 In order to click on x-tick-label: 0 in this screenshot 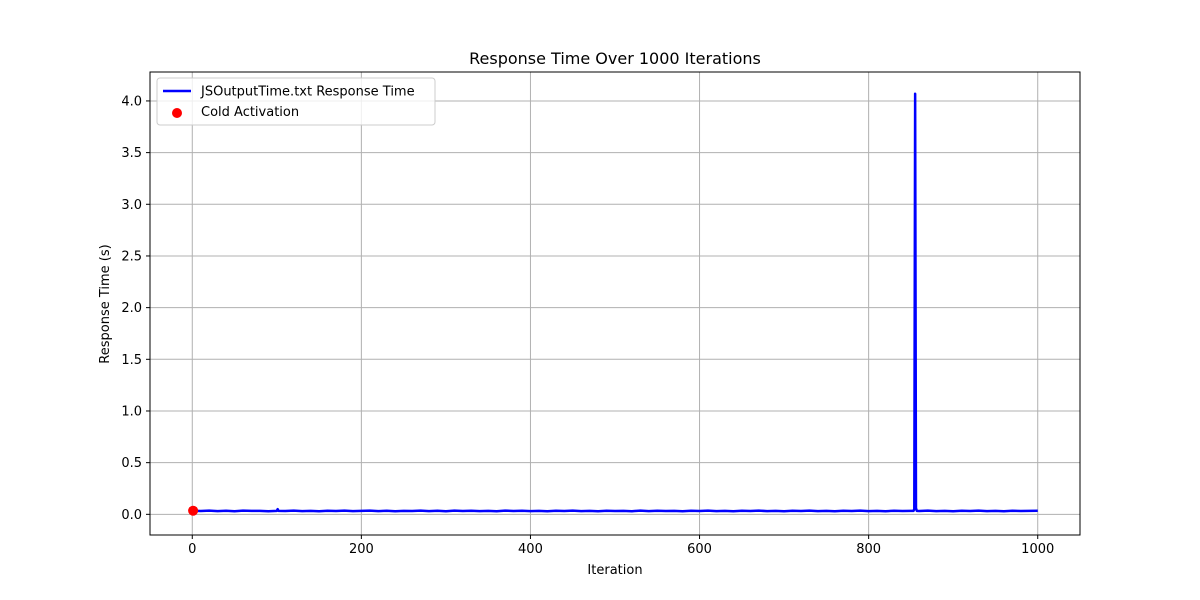, I will do `click(192, 549)`.